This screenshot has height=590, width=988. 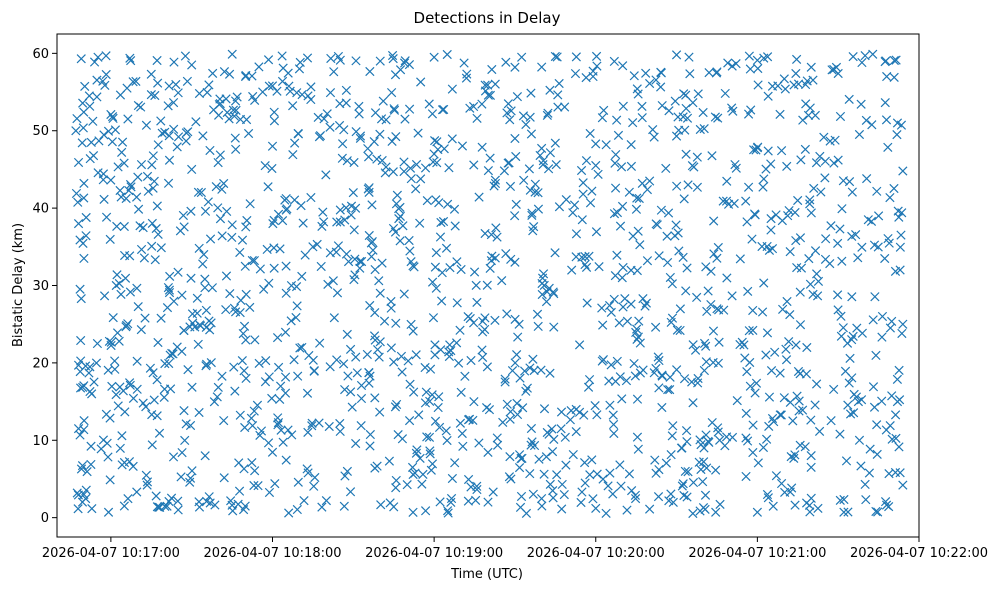 I want to click on chart-title: Detections in Delay, so click(x=487, y=18).